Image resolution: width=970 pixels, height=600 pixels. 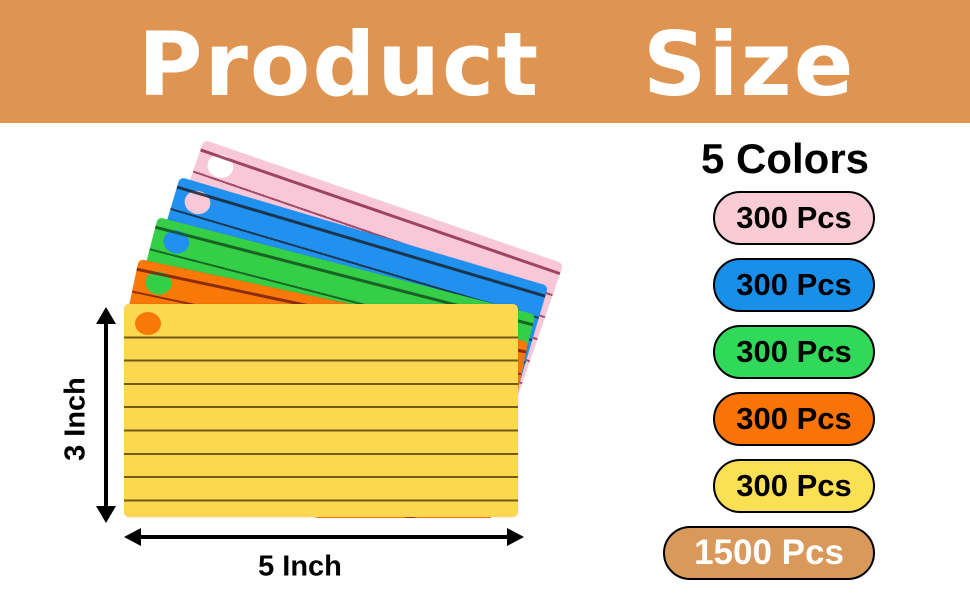 I want to click on index-card-yellow, so click(x=321, y=410).